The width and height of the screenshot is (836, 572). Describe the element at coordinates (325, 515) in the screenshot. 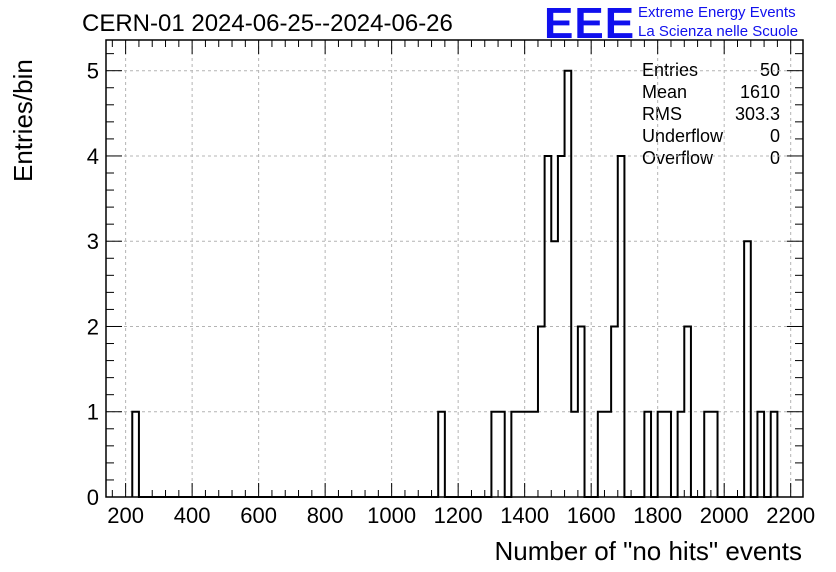

I see `x-tick-label: 800` at that location.